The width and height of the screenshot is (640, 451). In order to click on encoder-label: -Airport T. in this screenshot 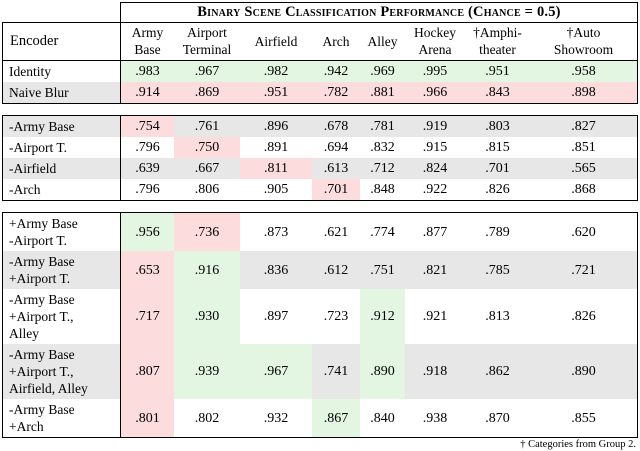, I will do `click(62, 147)`.